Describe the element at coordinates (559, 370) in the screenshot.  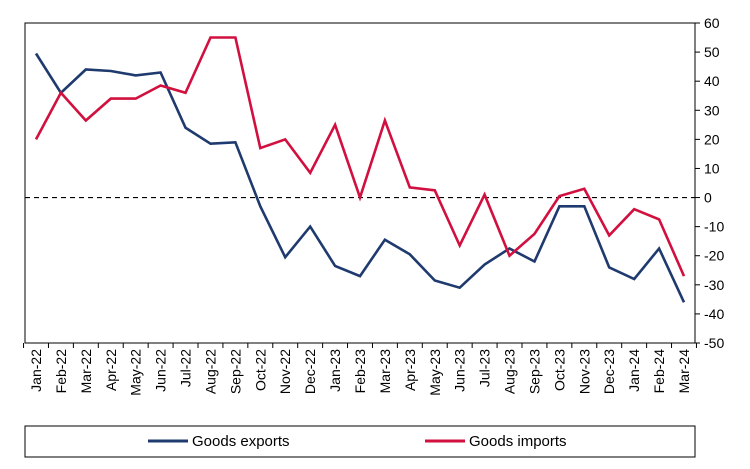
I see `x-tick-label: Oct-23` at that location.